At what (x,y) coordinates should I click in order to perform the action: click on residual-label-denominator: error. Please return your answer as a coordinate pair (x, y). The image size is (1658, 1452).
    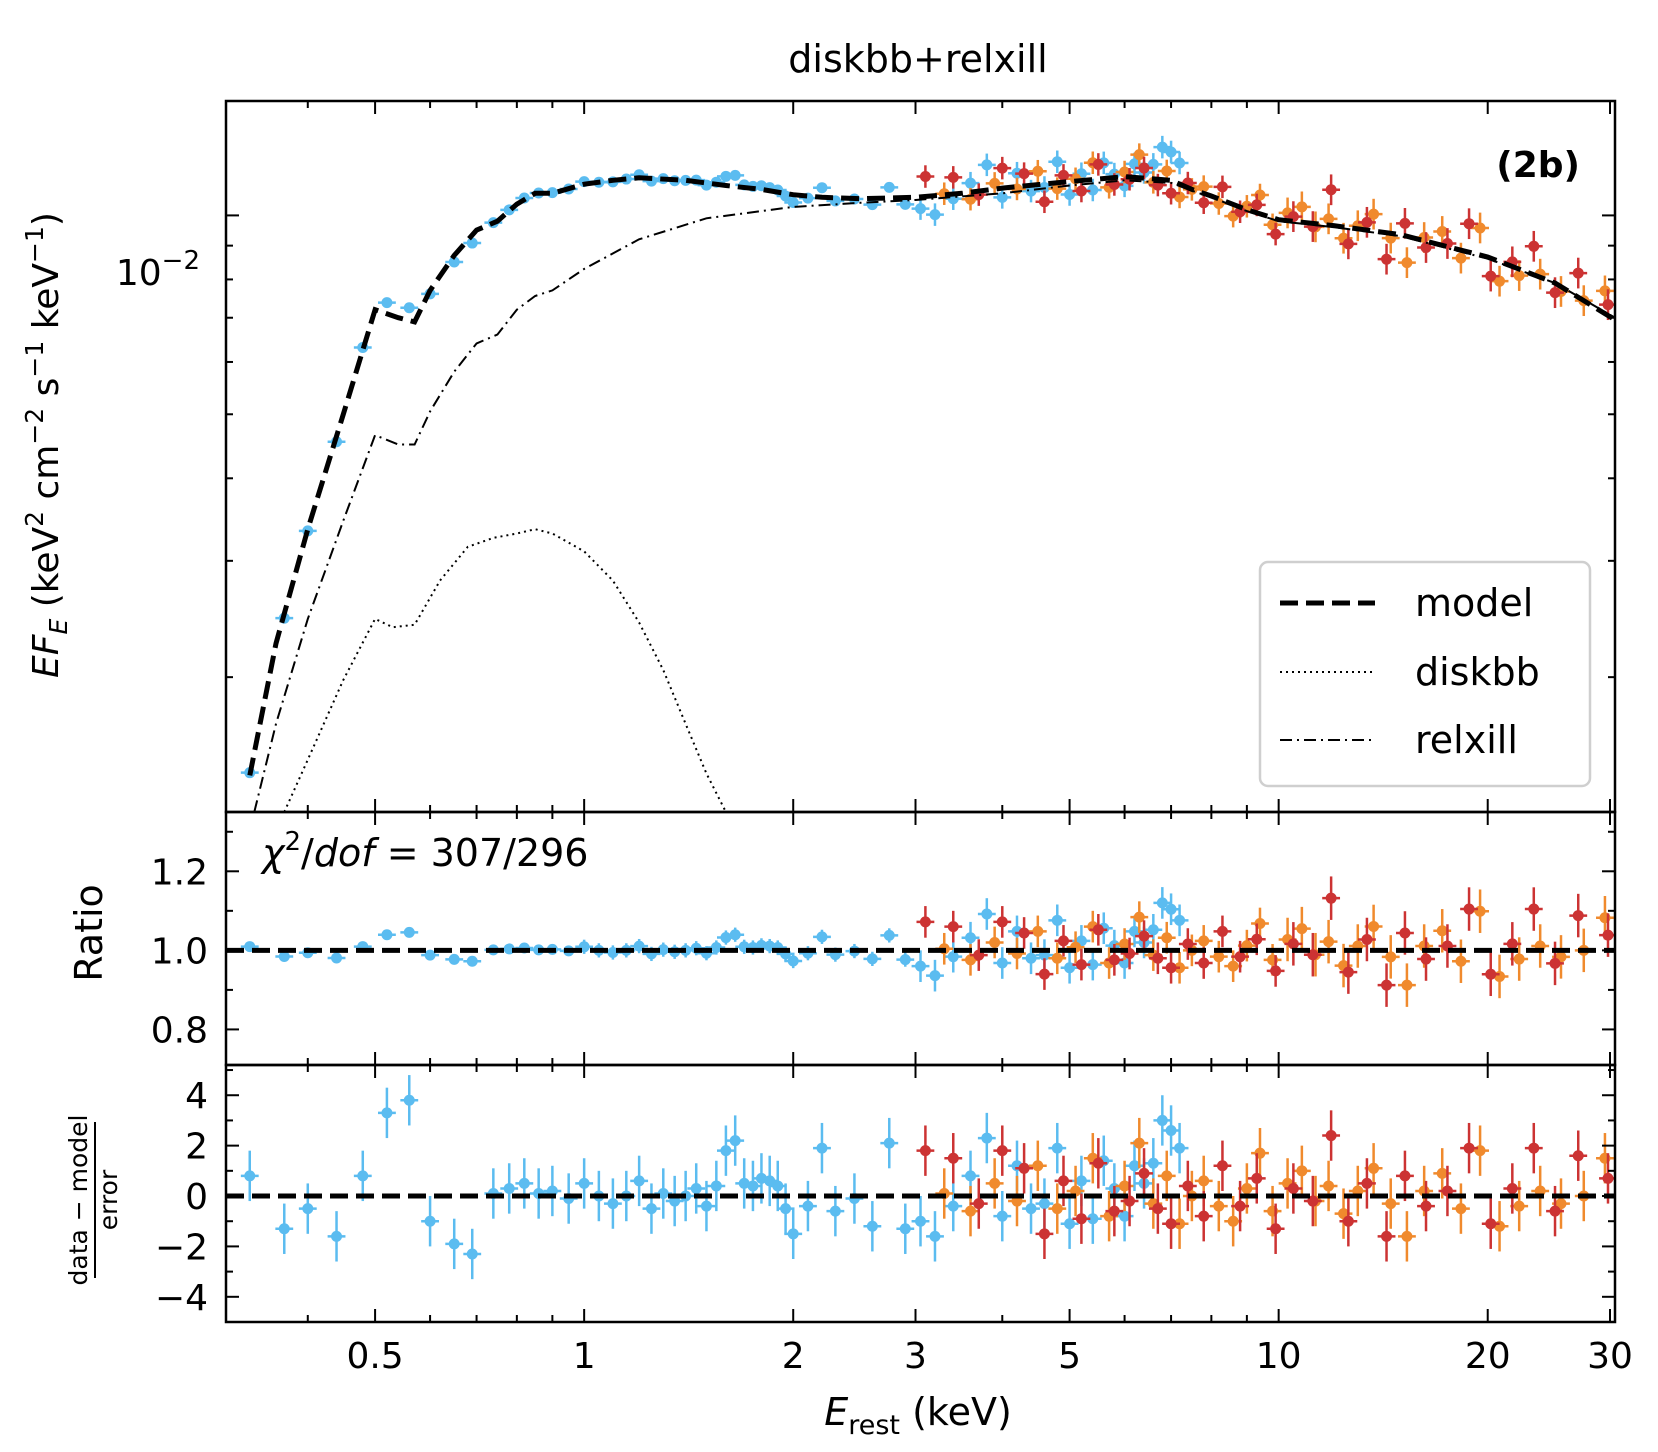
    Looking at the image, I should click on (108, 1199).